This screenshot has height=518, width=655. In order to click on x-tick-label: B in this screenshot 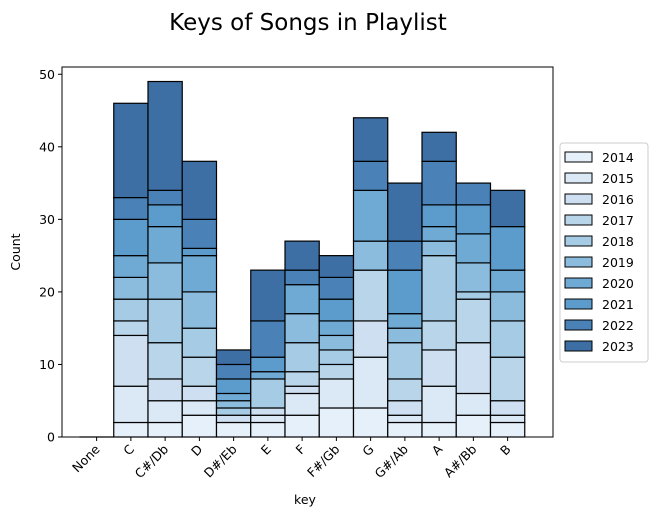, I will do `click(505, 450)`.